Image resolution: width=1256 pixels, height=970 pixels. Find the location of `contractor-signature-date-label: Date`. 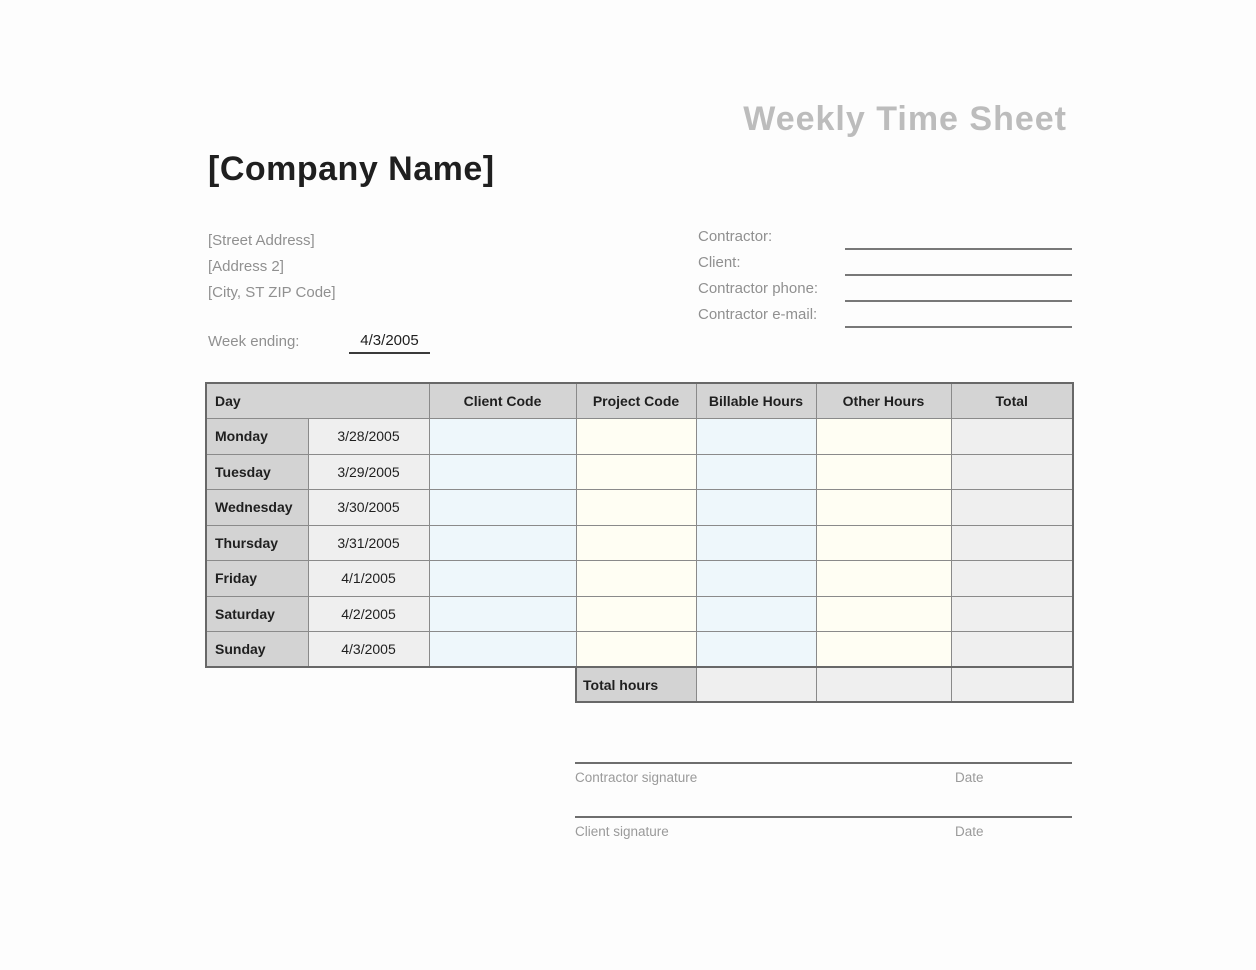

contractor-signature-date-label: Date is located at coordinates (969, 777).